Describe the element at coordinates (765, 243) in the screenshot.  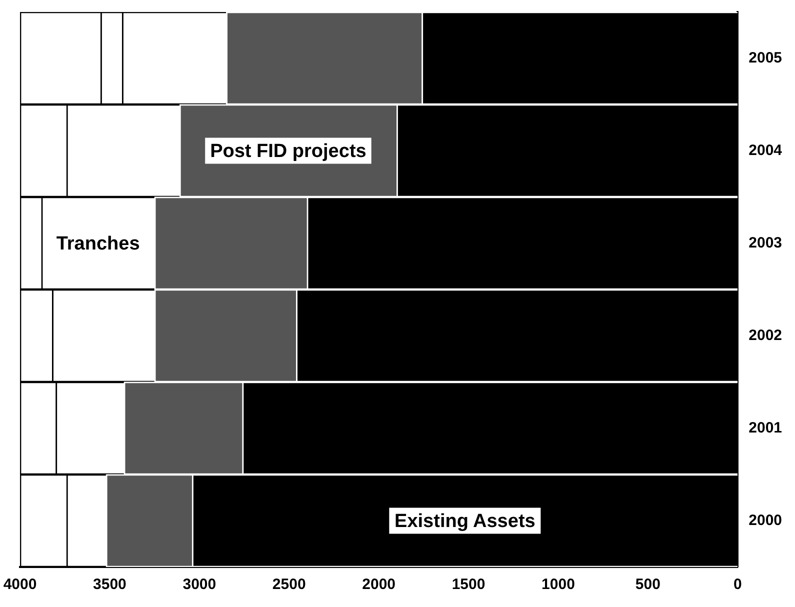
I see `y-tick-label: 2003` at that location.